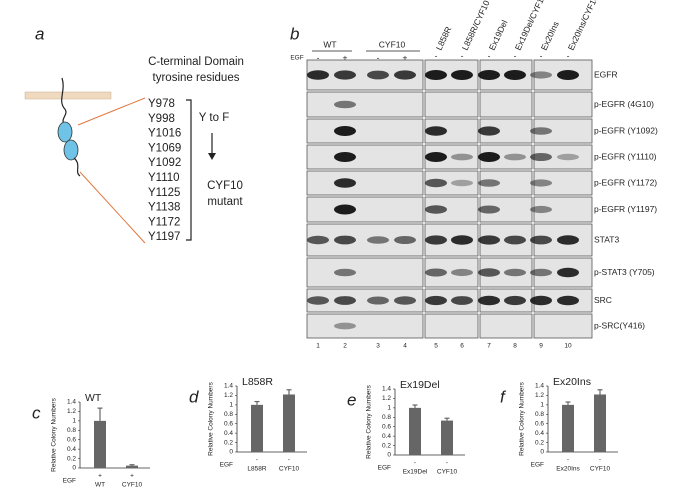 The image size is (683, 503). I want to click on chart-title: L858R, so click(257, 382).